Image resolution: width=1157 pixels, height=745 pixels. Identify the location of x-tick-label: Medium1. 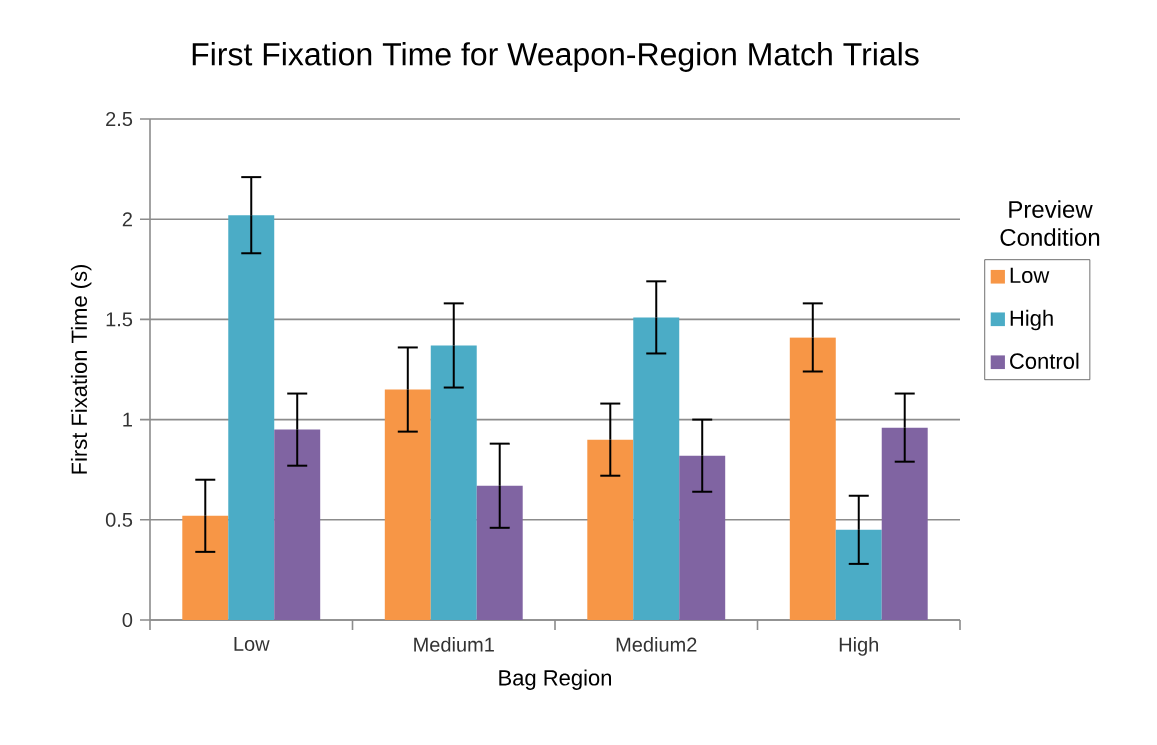
(454, 644).